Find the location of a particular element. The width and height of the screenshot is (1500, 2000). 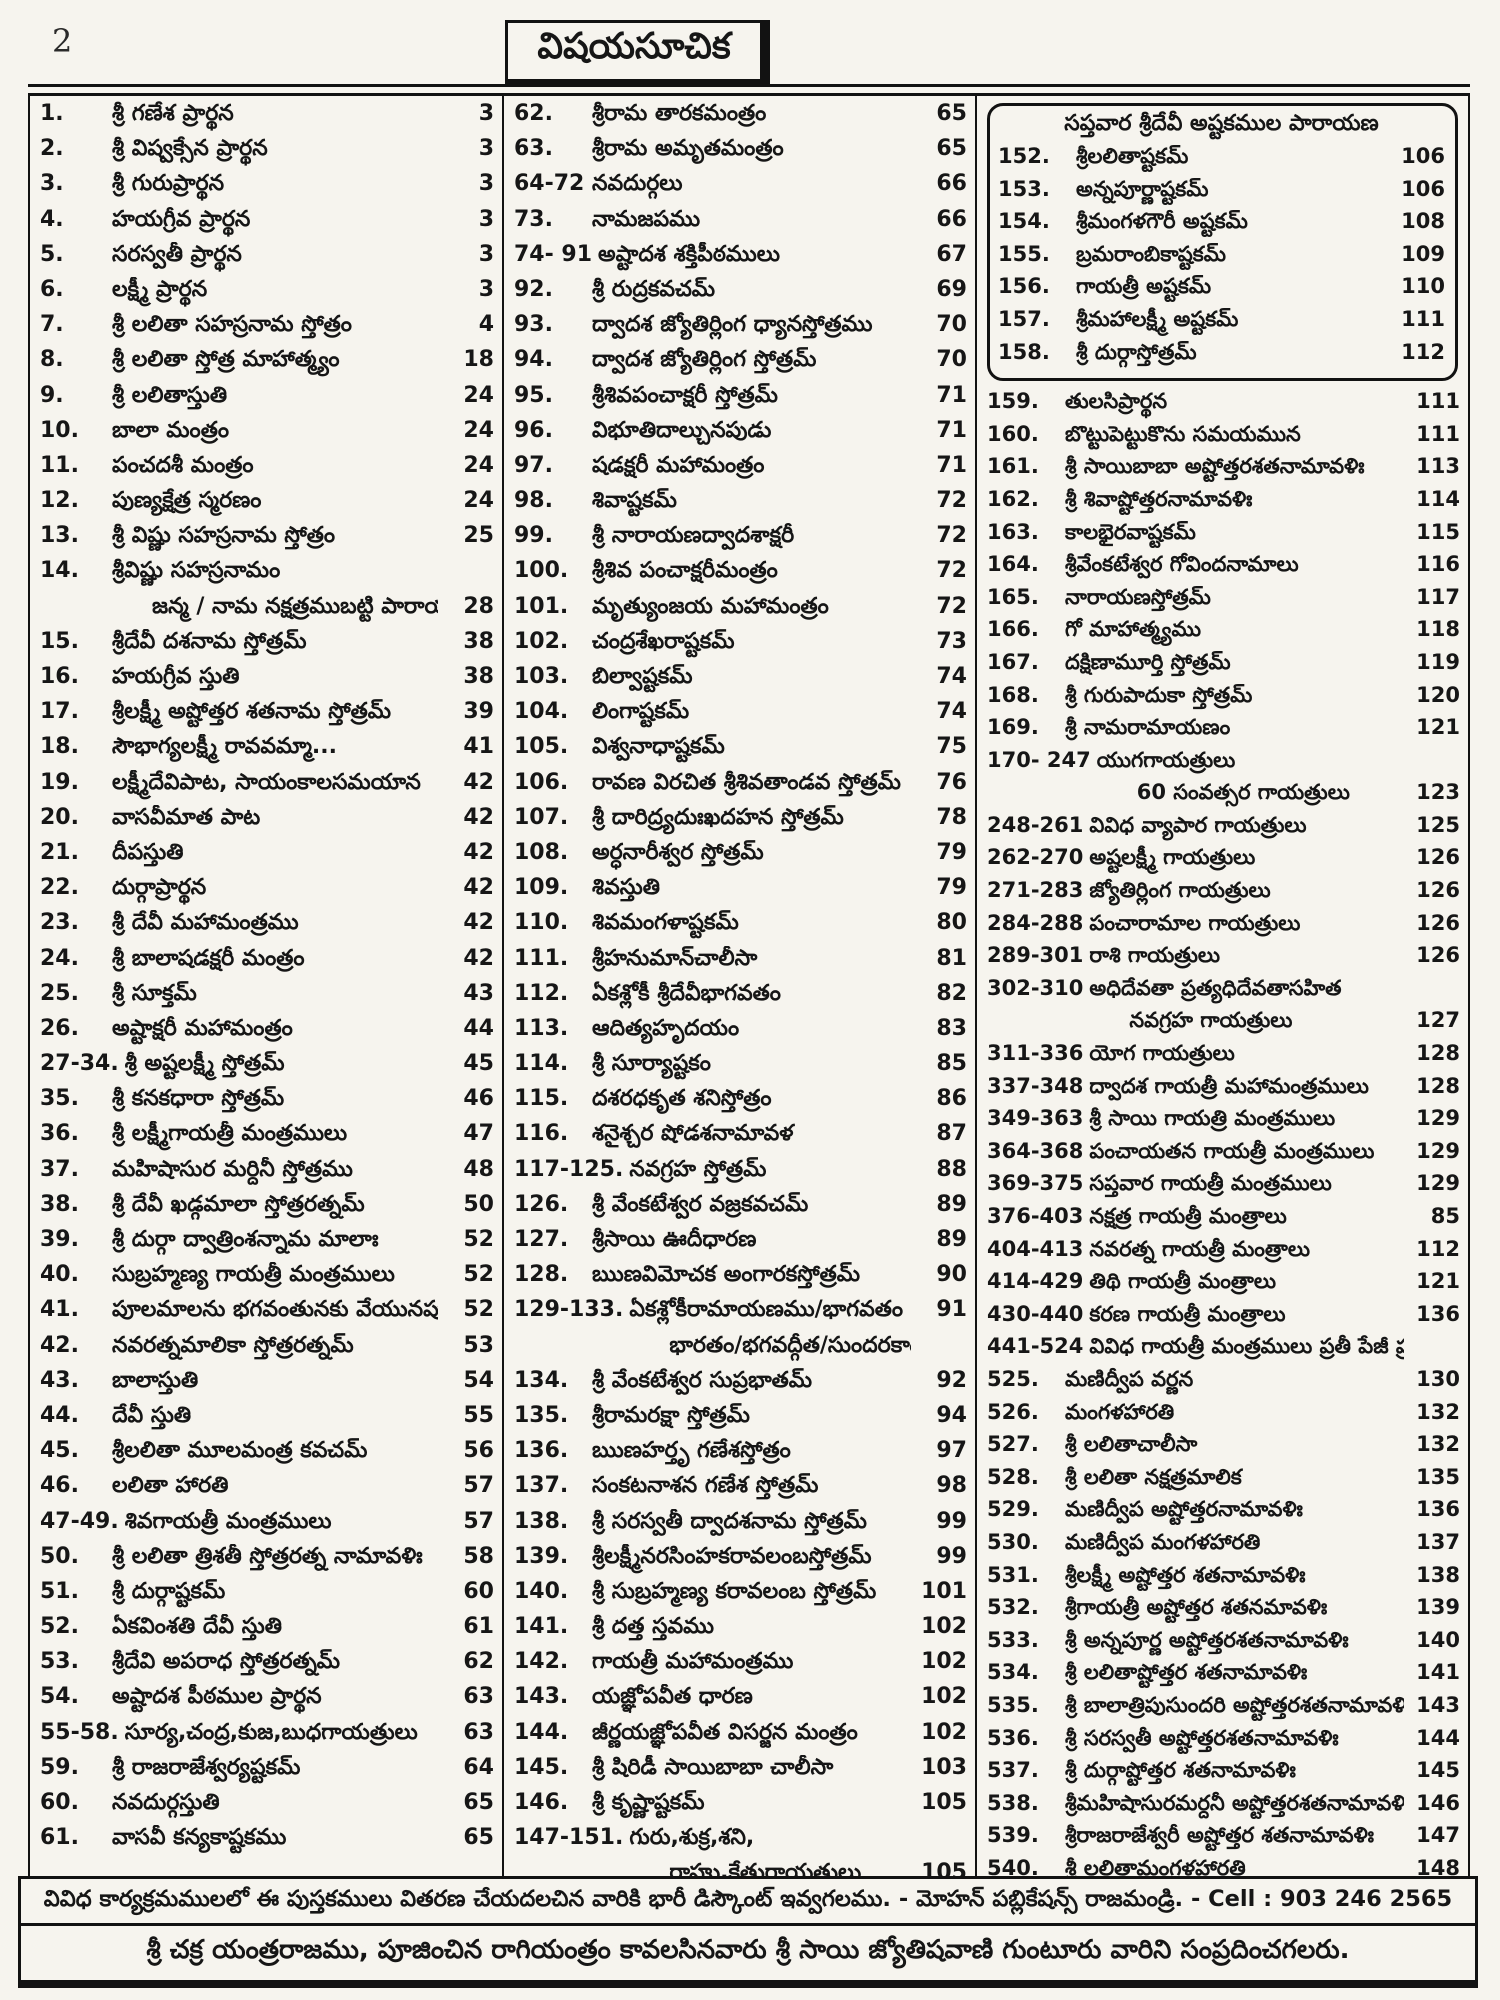

entry-number: 92. is located at coordinates (533, 289).